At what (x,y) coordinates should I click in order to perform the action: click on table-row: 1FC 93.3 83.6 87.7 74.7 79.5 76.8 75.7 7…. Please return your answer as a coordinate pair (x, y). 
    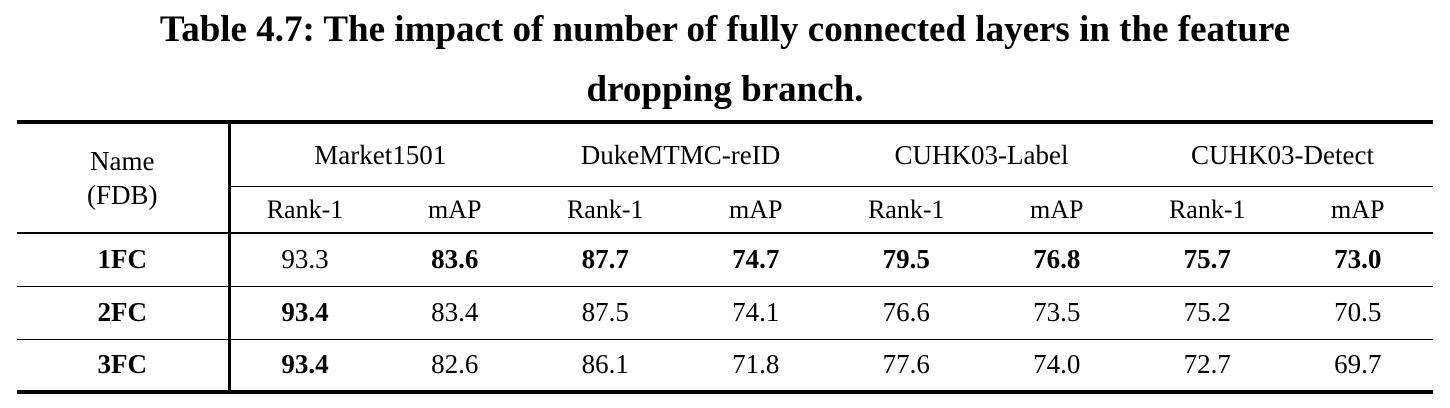
    Looking at the image, I should click on (725, 259).